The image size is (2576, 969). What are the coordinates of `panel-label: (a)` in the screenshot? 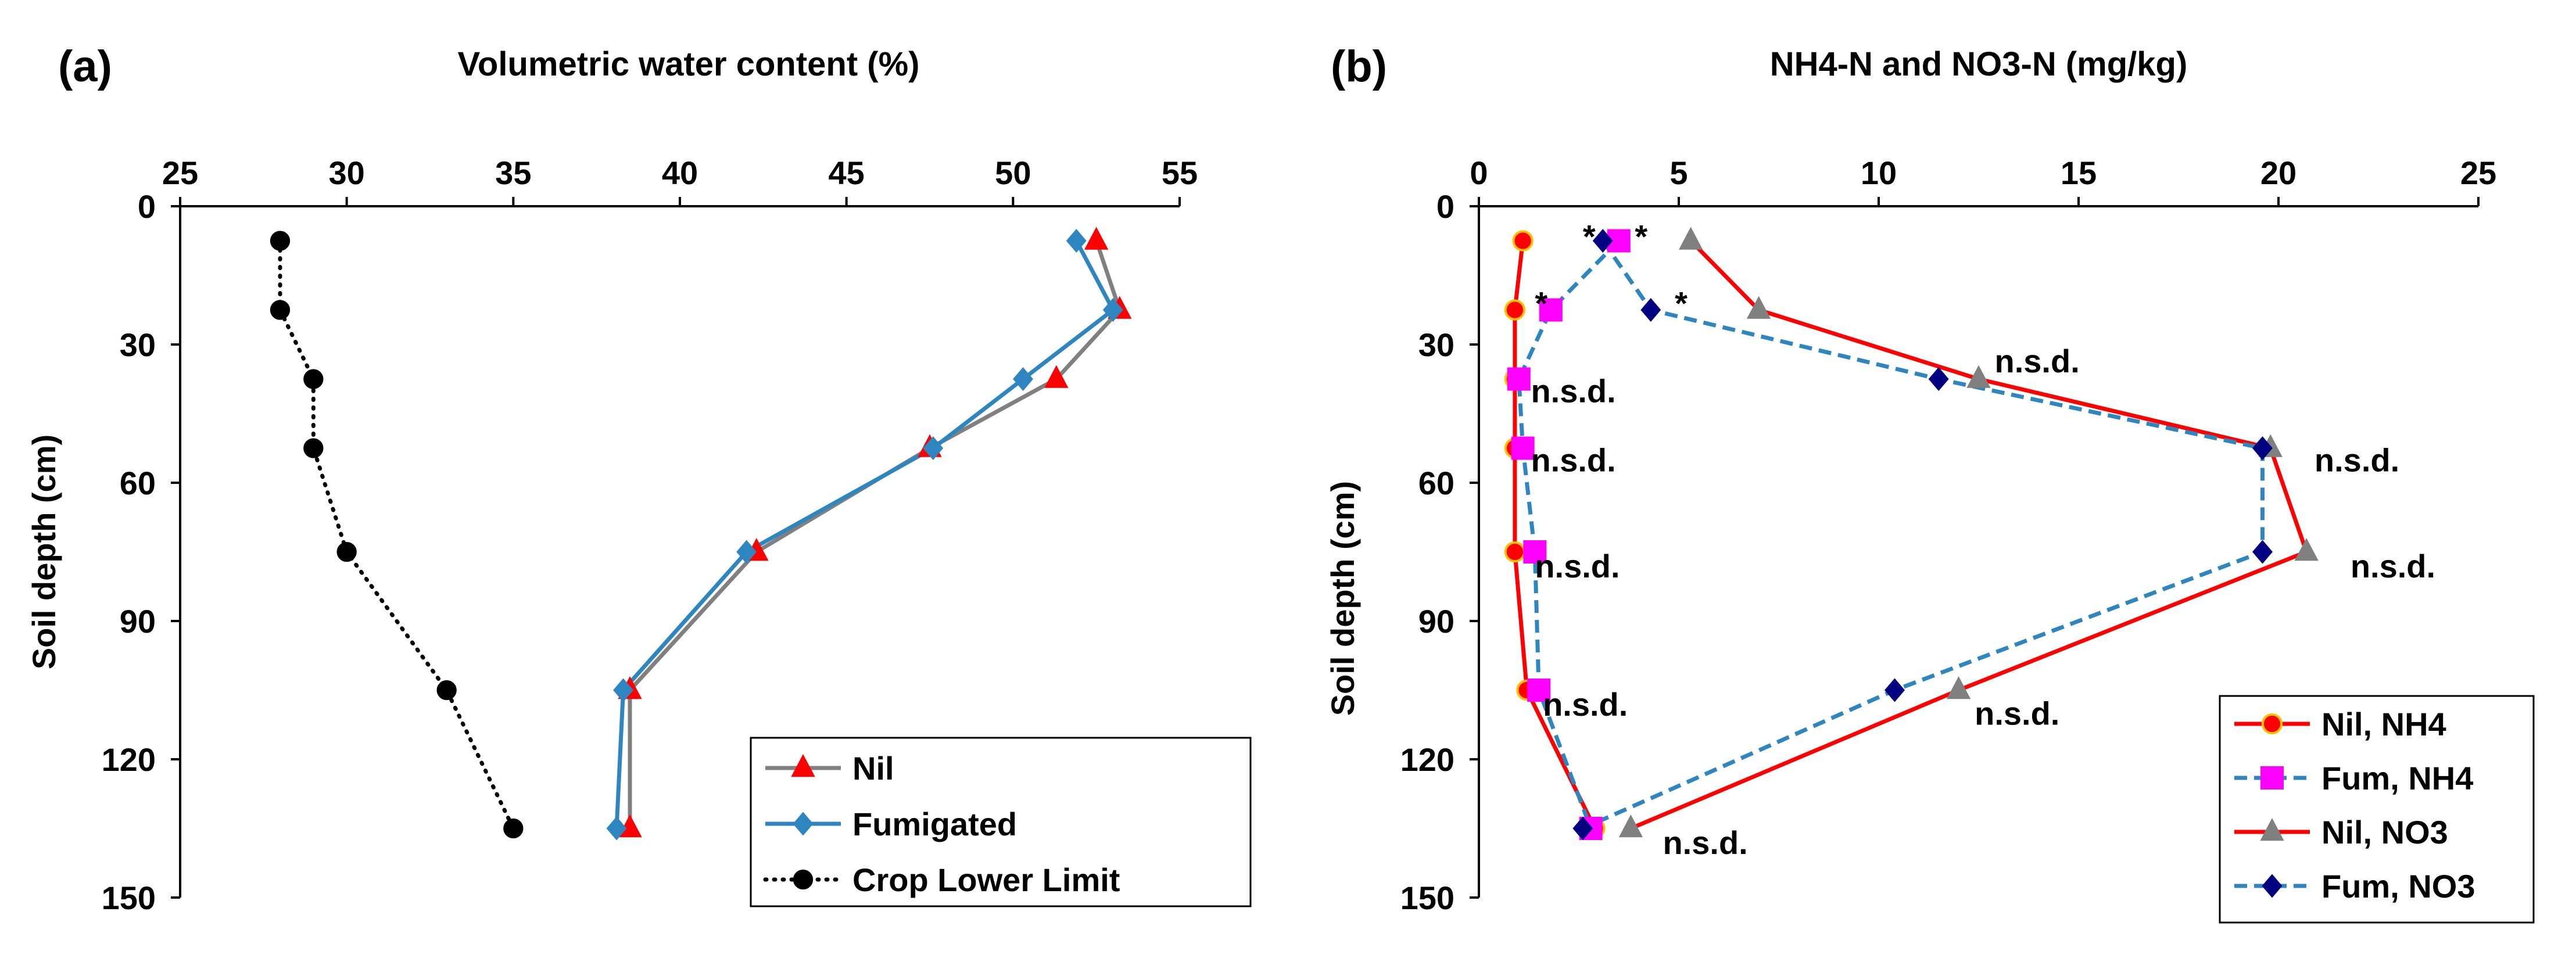 It's located at (85, 66).